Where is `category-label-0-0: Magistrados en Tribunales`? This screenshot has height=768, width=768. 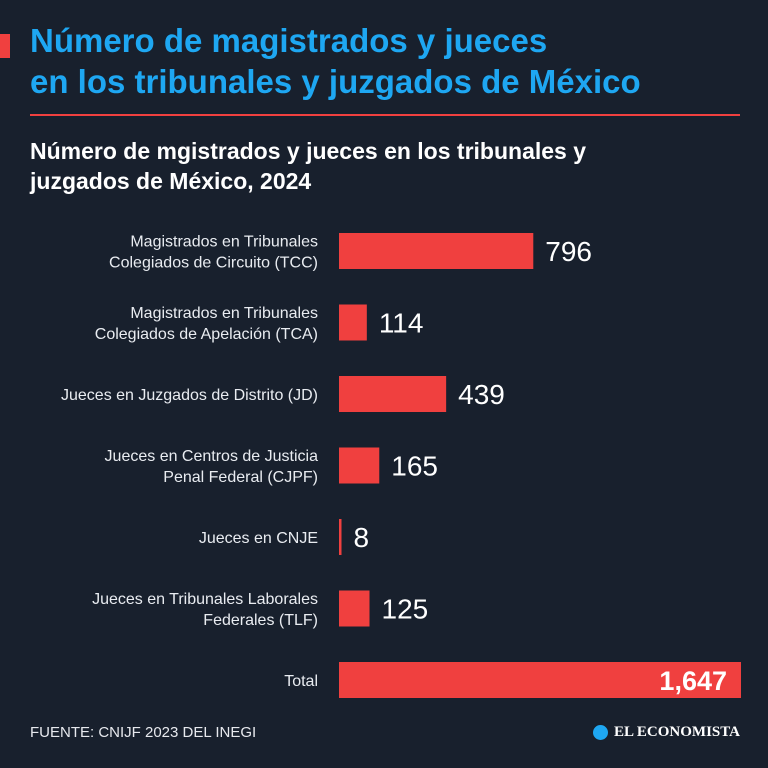 category-label-0-0: Magistrados en Tribunales is located at coordinates (224, 242).